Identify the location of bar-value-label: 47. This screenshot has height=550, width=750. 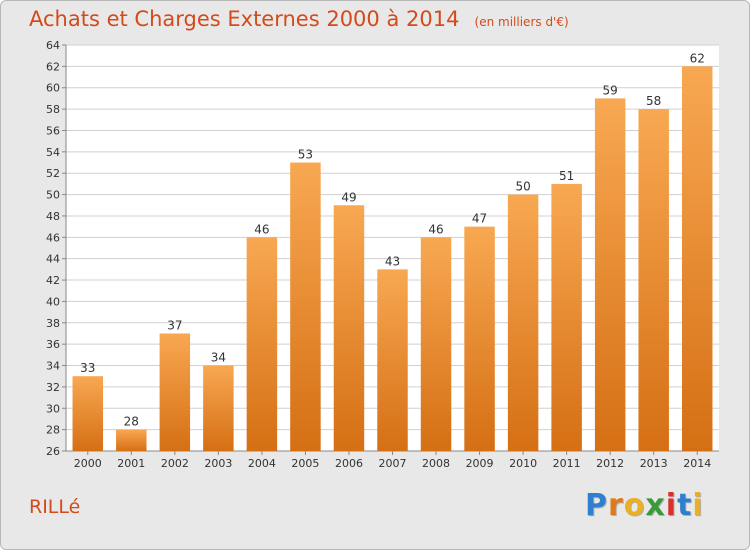
(479, 219).